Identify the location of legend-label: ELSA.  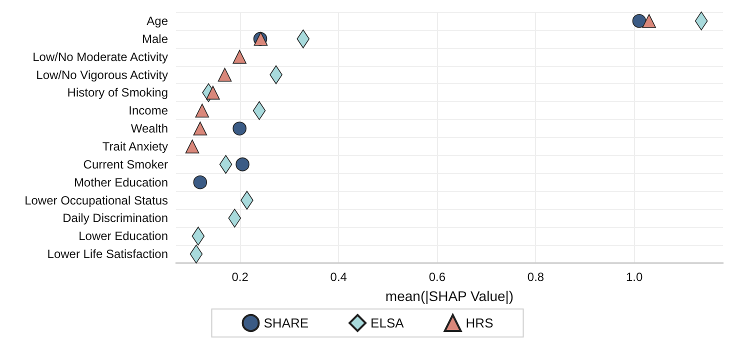
(387, 323).